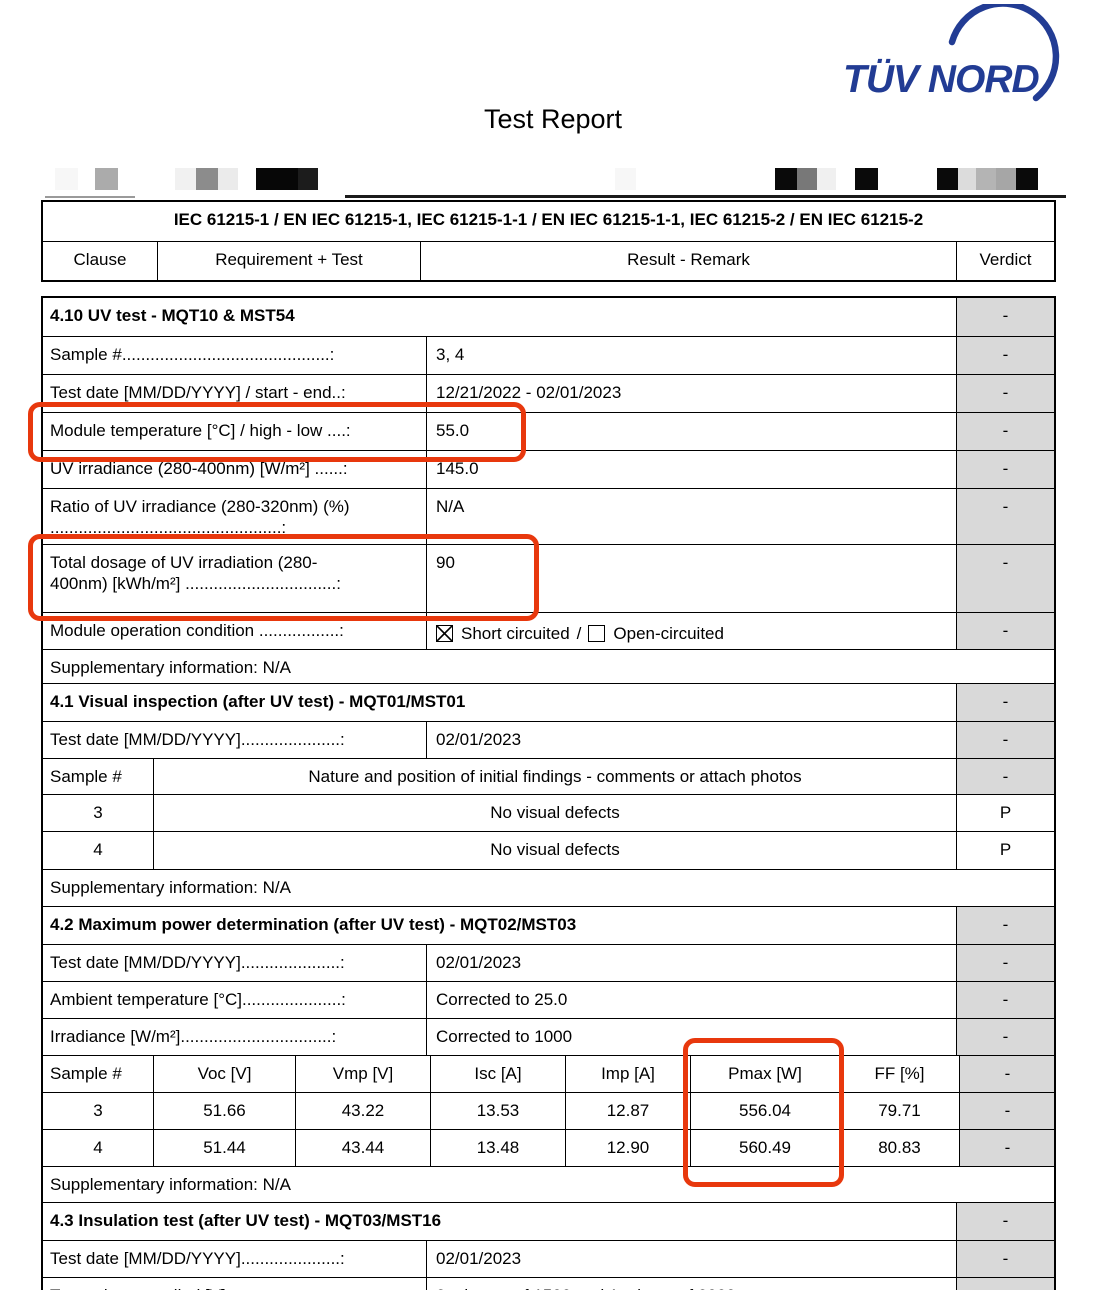  I want to click on field-value: 12/21/2022 - 02/01/2023, so click(692, 393).